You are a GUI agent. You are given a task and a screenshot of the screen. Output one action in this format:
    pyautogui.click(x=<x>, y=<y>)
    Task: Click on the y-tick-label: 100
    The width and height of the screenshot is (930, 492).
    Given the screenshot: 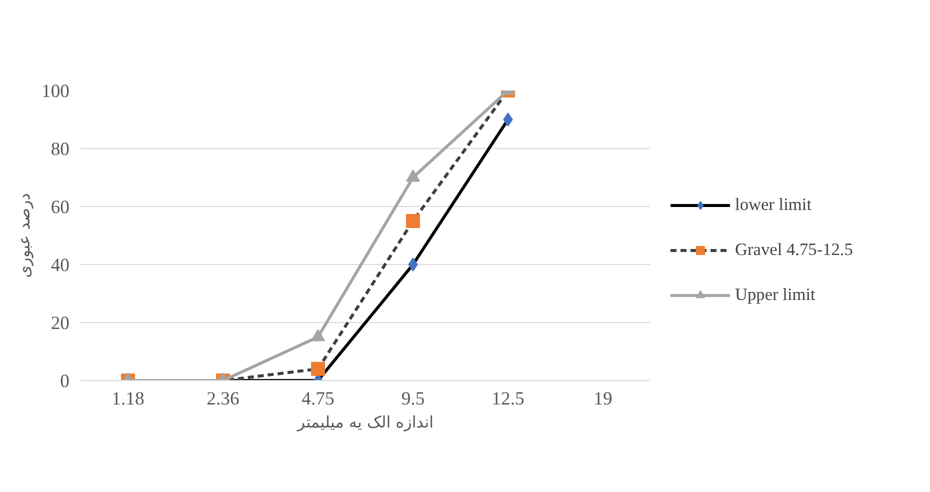 What is the action you would take?
    pyautogui.click(x=56, y=91)
    